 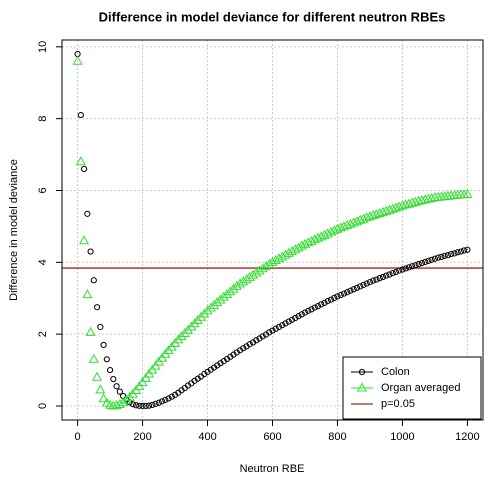 What do you see at coordinates (14, 230) in the screenshot?
I see `y-axis-label: Difference in model deviance` at bounding box center [14, 230].